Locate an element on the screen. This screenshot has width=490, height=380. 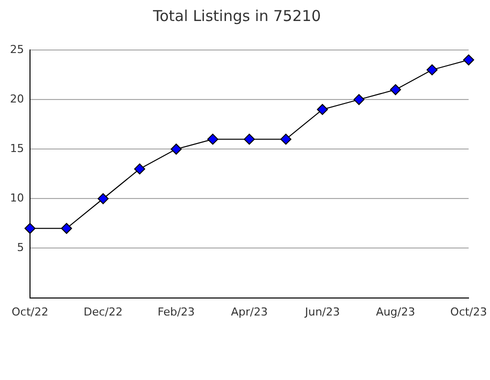
y-tick-label: 15 is located at coordinates (17, 148).